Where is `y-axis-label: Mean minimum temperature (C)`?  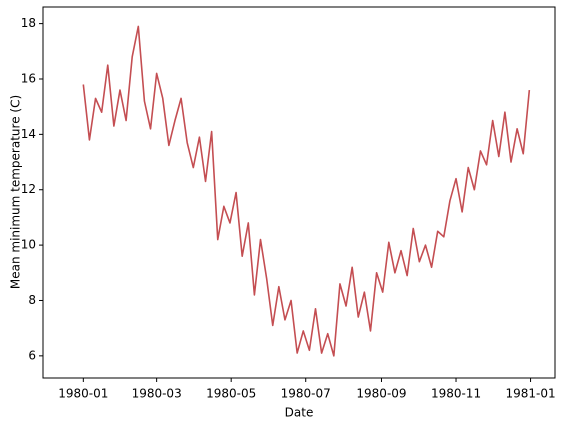
y-axis-label: Mean minimum temperature (C) is located at coordinates (16, 192).